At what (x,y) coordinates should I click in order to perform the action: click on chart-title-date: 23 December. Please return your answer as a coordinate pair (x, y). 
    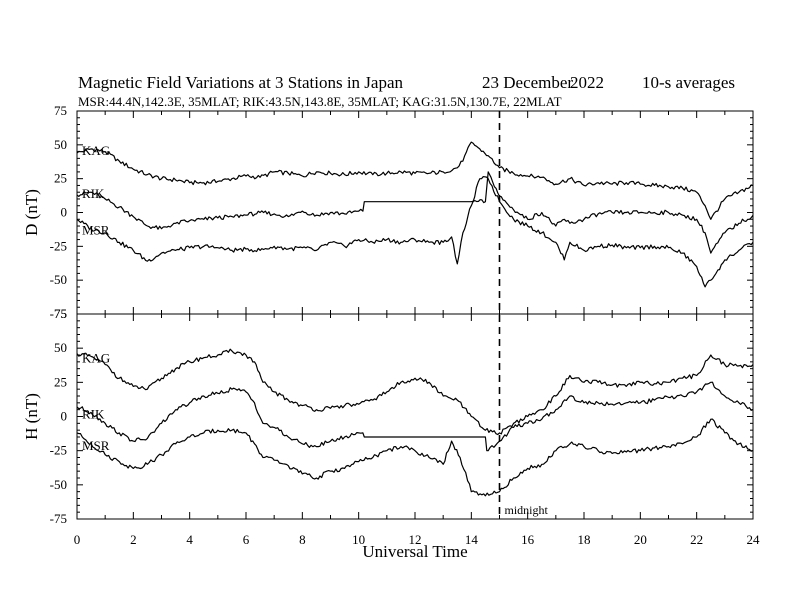
    Looking at the image, I should click on (527, 82).